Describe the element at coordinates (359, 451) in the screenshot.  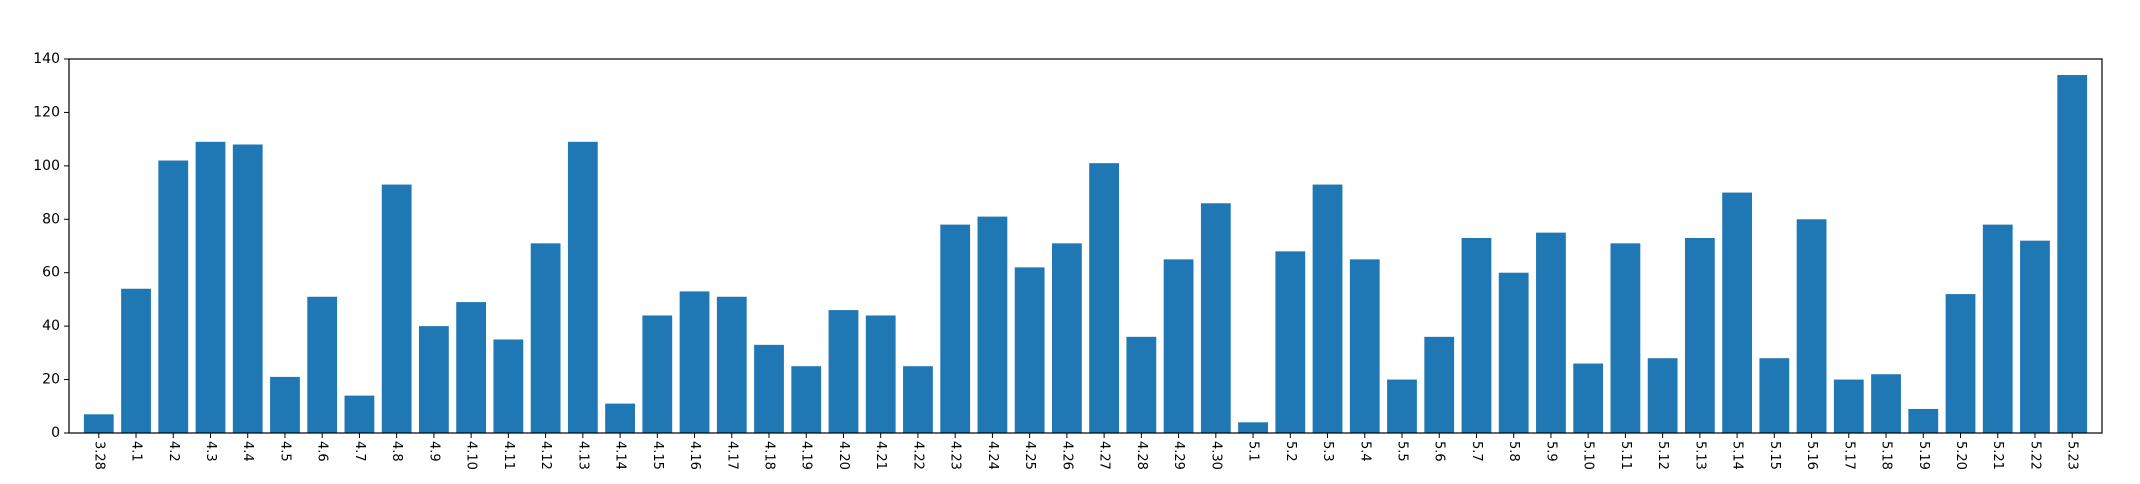
I see `x-tick-label: 4.7` at that location.